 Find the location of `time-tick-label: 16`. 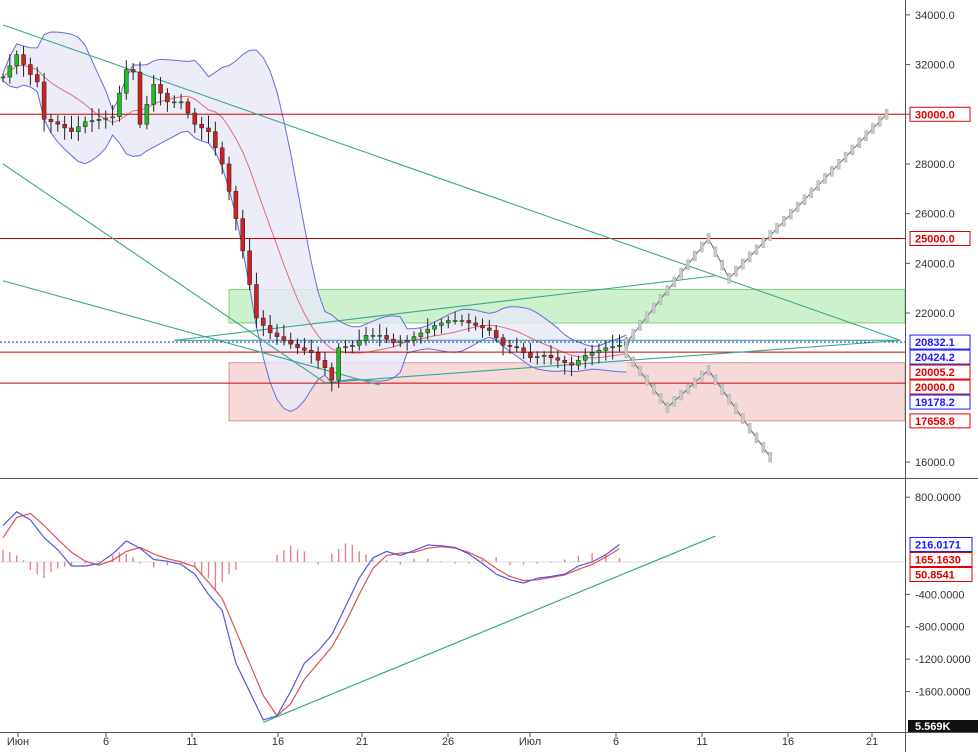

time-tick-label: 16 is located at coordinates (788, 742).